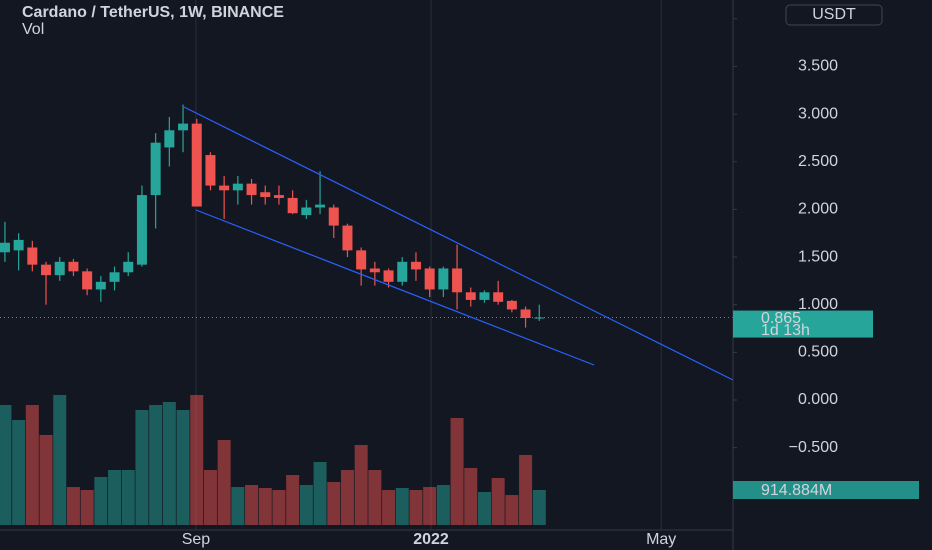  Describe the element at coordinates (818, 113) in the screenshot. I see `y-tick-label: 3.000` at that location.